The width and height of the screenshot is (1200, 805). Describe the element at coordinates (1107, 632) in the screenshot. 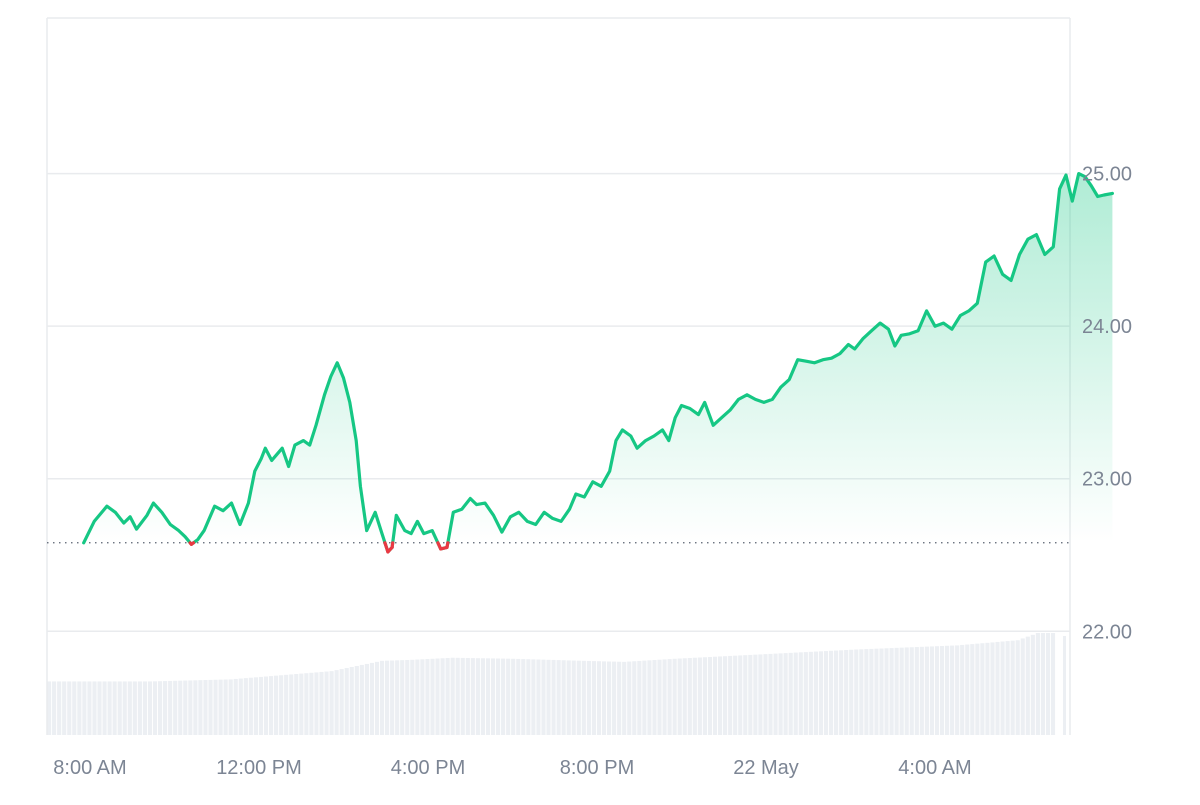

I see `y-tick-label: 22.00` at that location.